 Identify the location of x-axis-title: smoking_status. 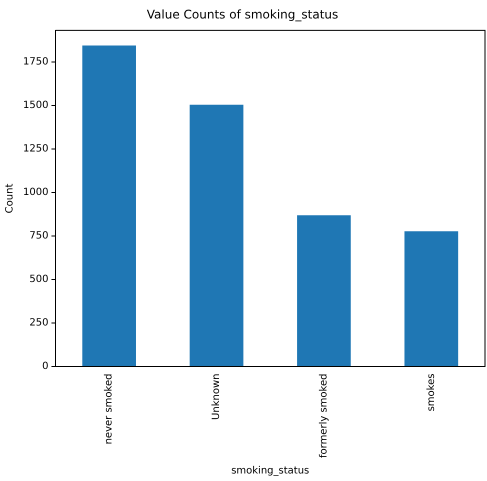
(270, 471).